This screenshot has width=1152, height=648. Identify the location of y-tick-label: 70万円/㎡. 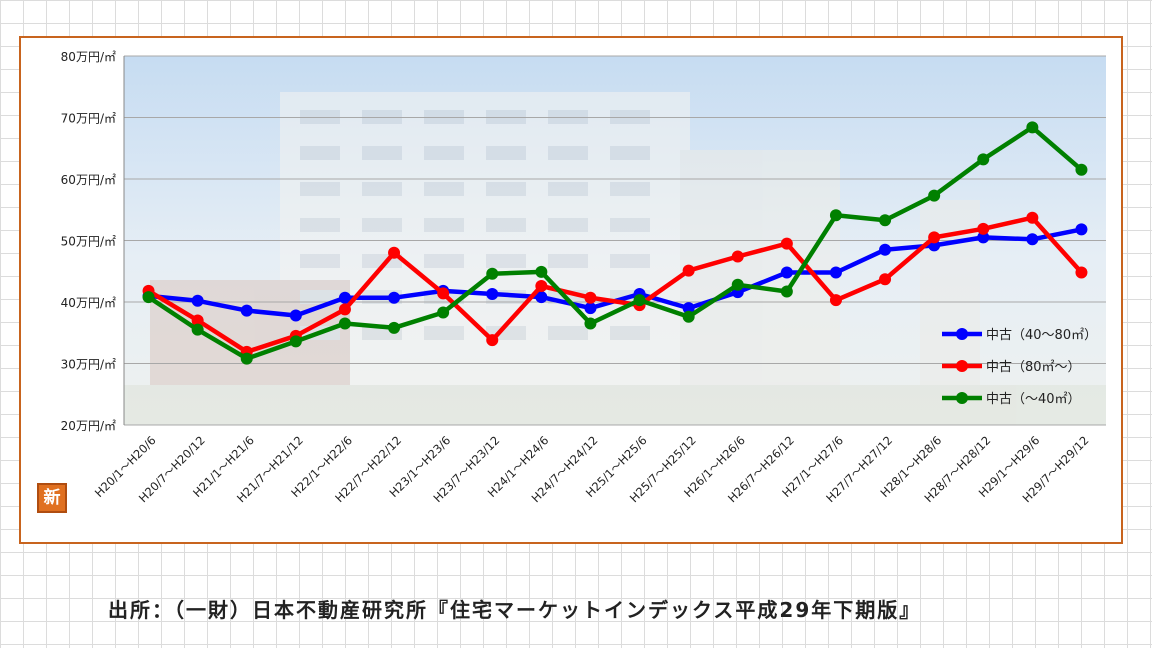
(88, 119).